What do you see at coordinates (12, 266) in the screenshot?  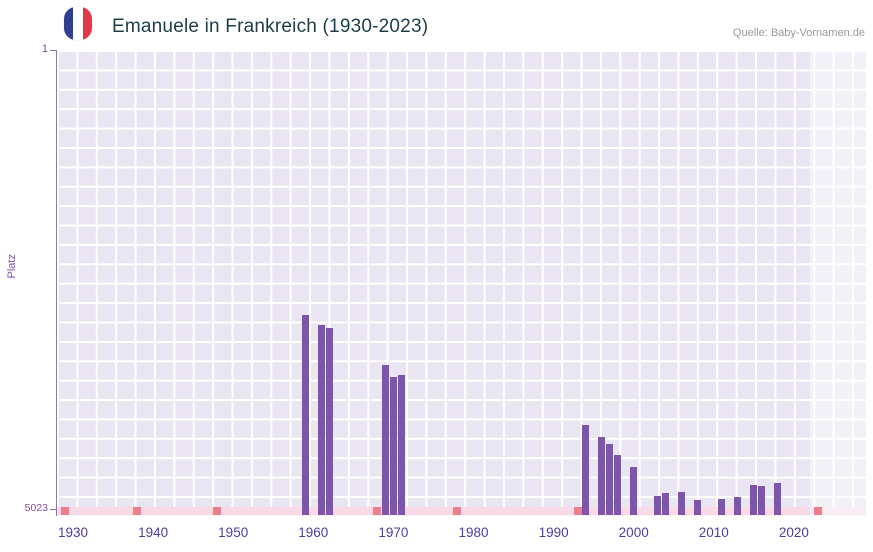 I see `y-axis-label: Platz` at bounding box center [12, 266].